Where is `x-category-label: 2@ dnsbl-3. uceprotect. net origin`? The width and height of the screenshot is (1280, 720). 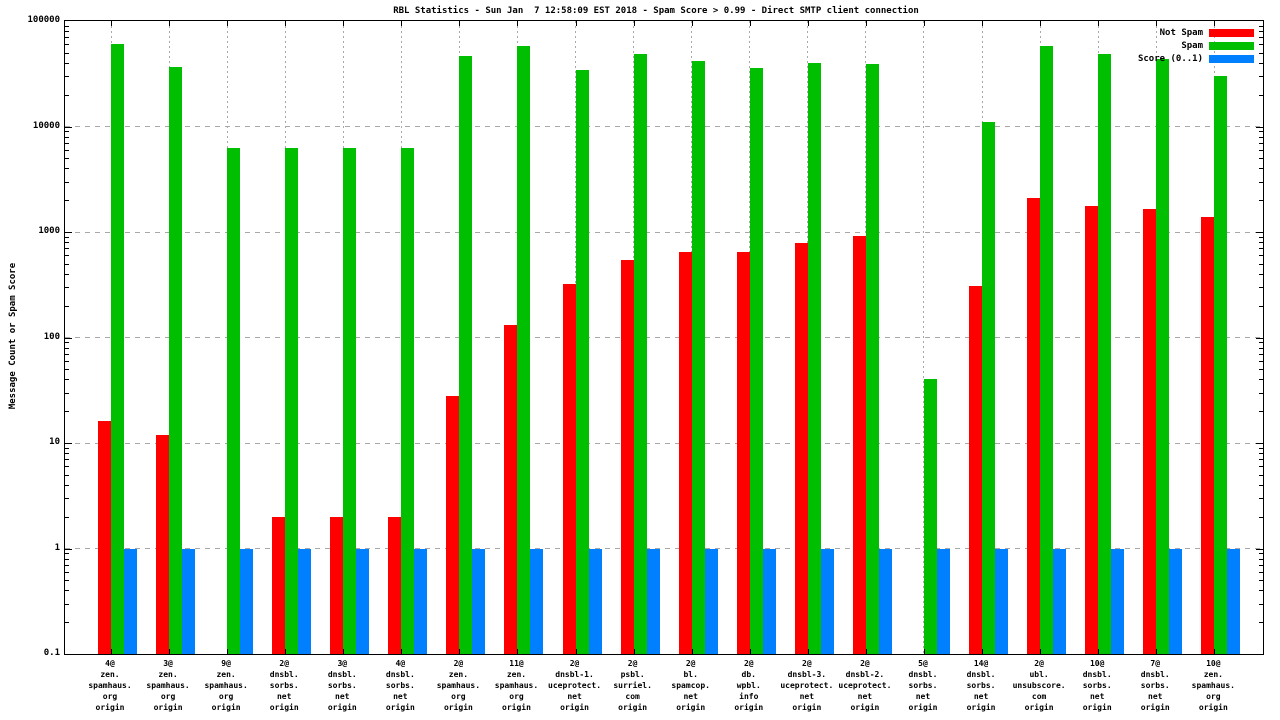
x-category-label: 2@ dnsbl-3. uceprotect. net origin is located at coordinates (807, 685).